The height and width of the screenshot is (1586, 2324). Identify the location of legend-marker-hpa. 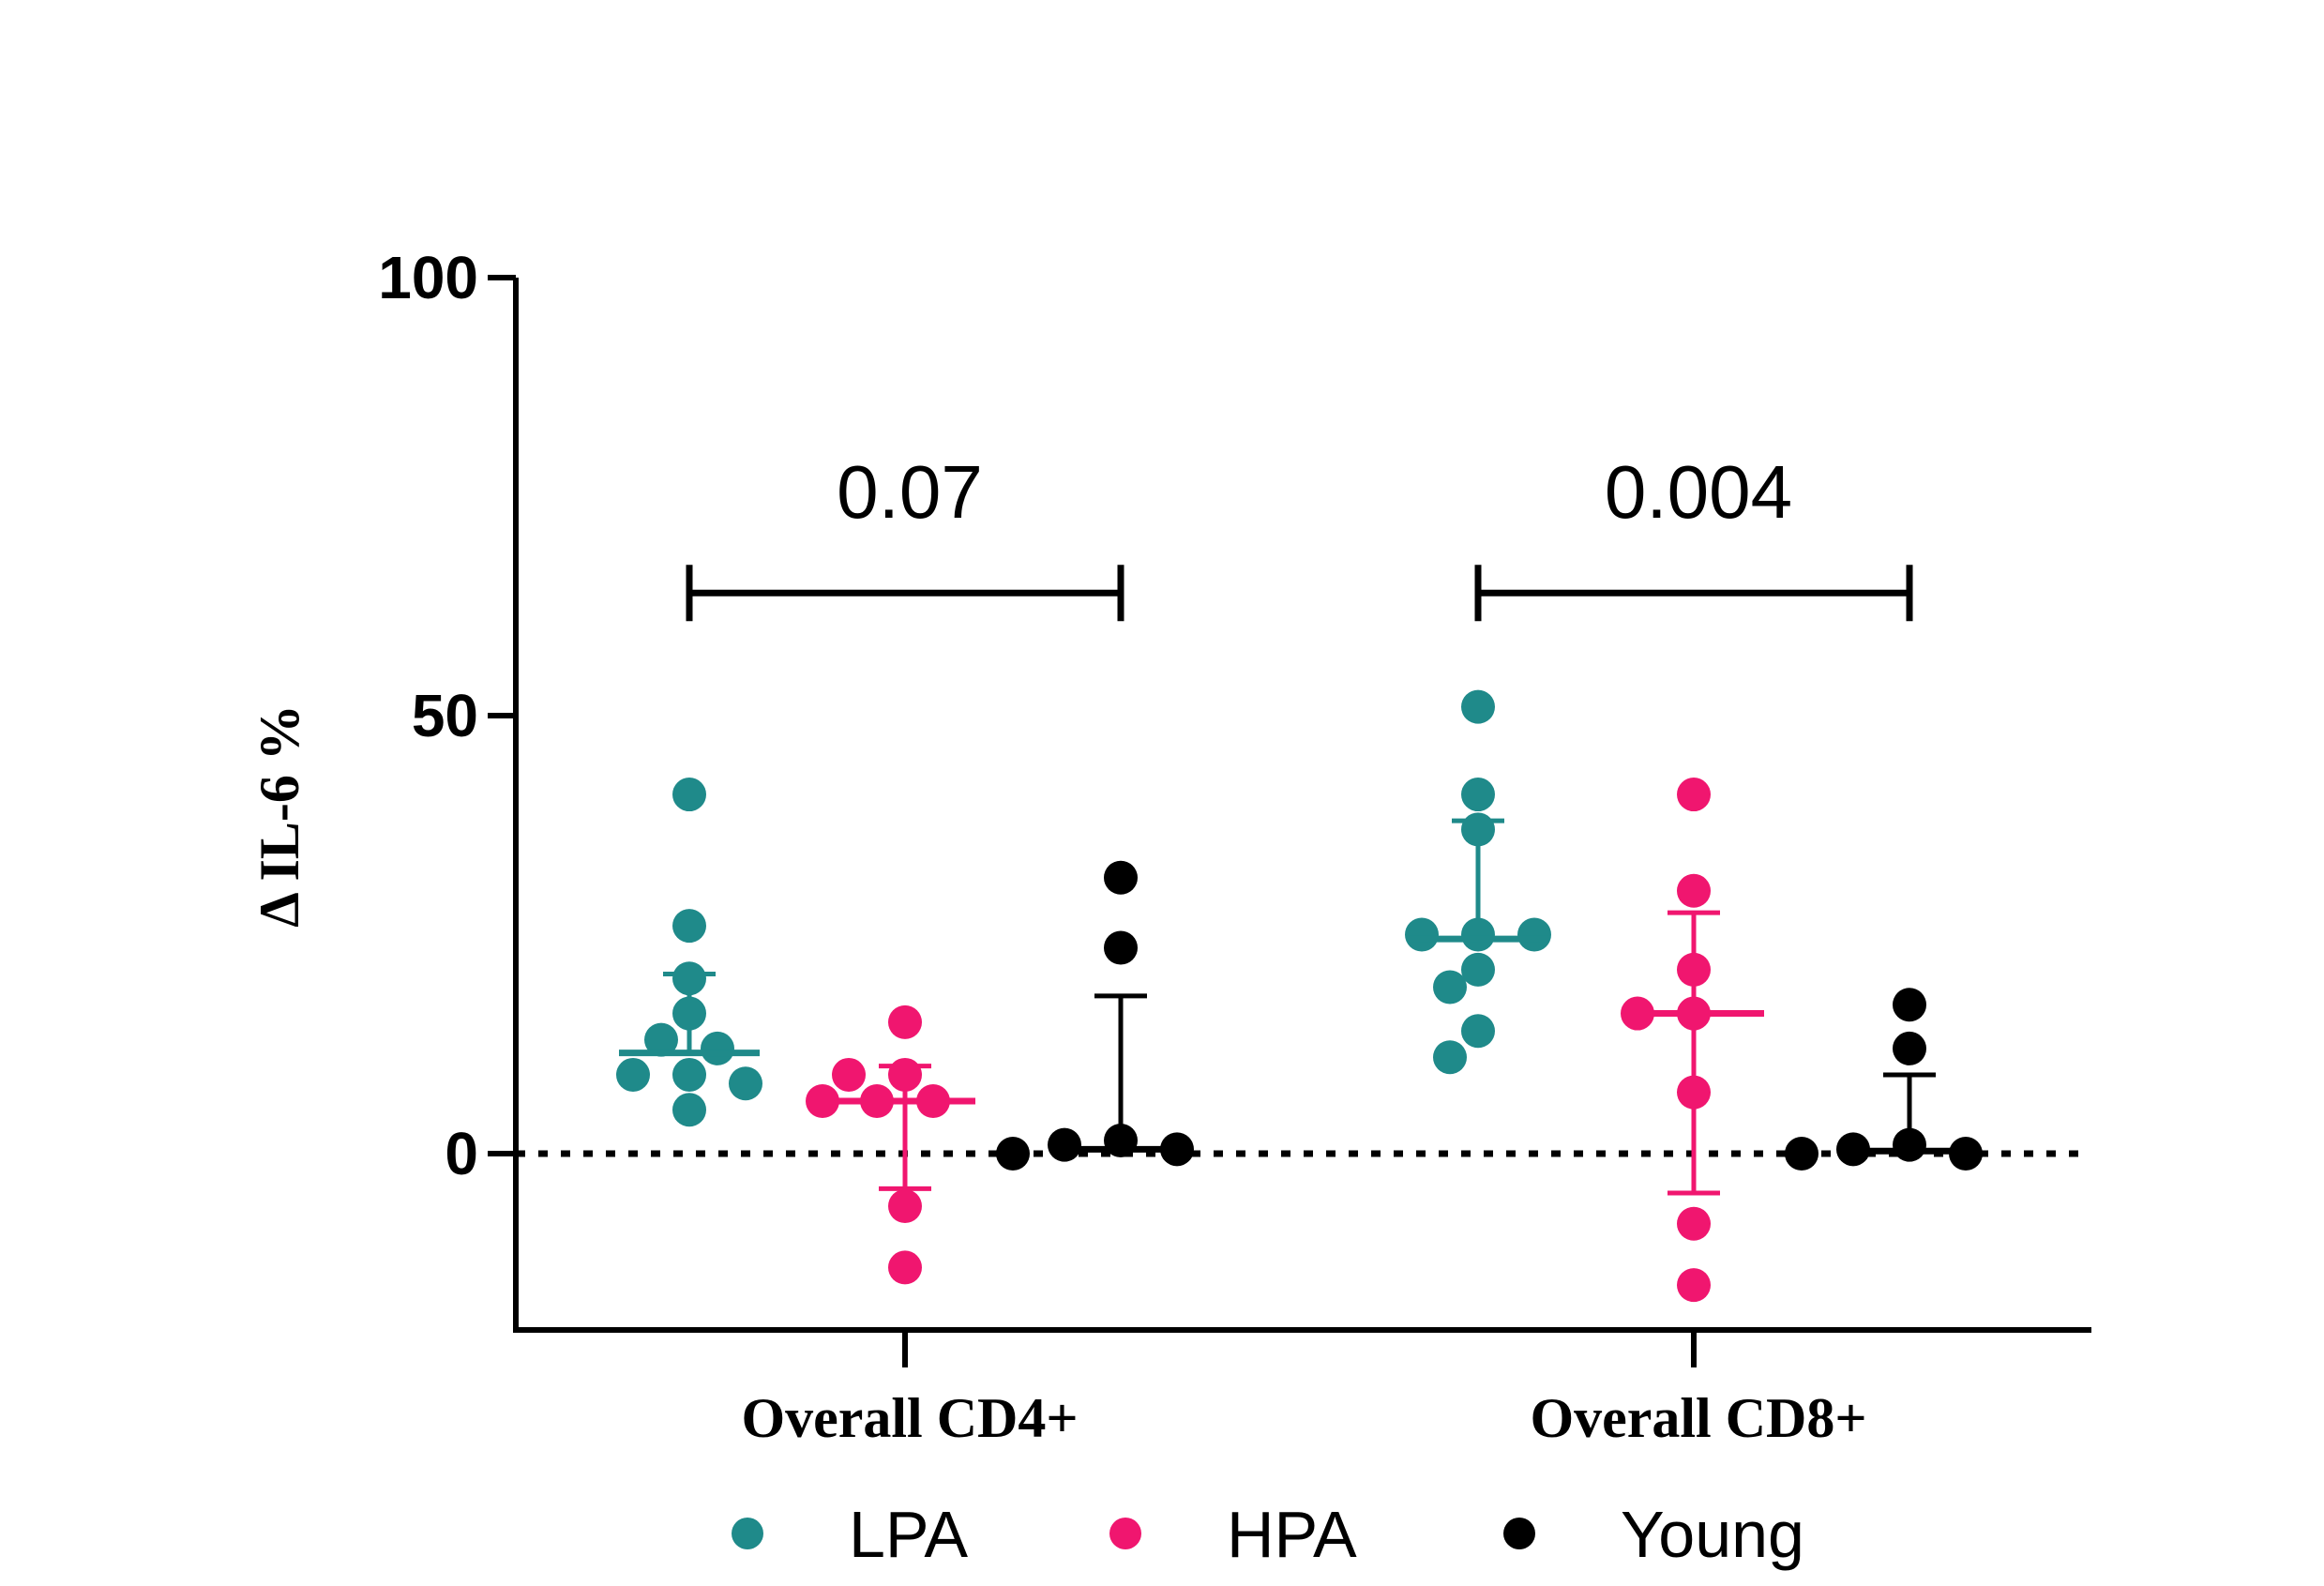
(1125, 1533).